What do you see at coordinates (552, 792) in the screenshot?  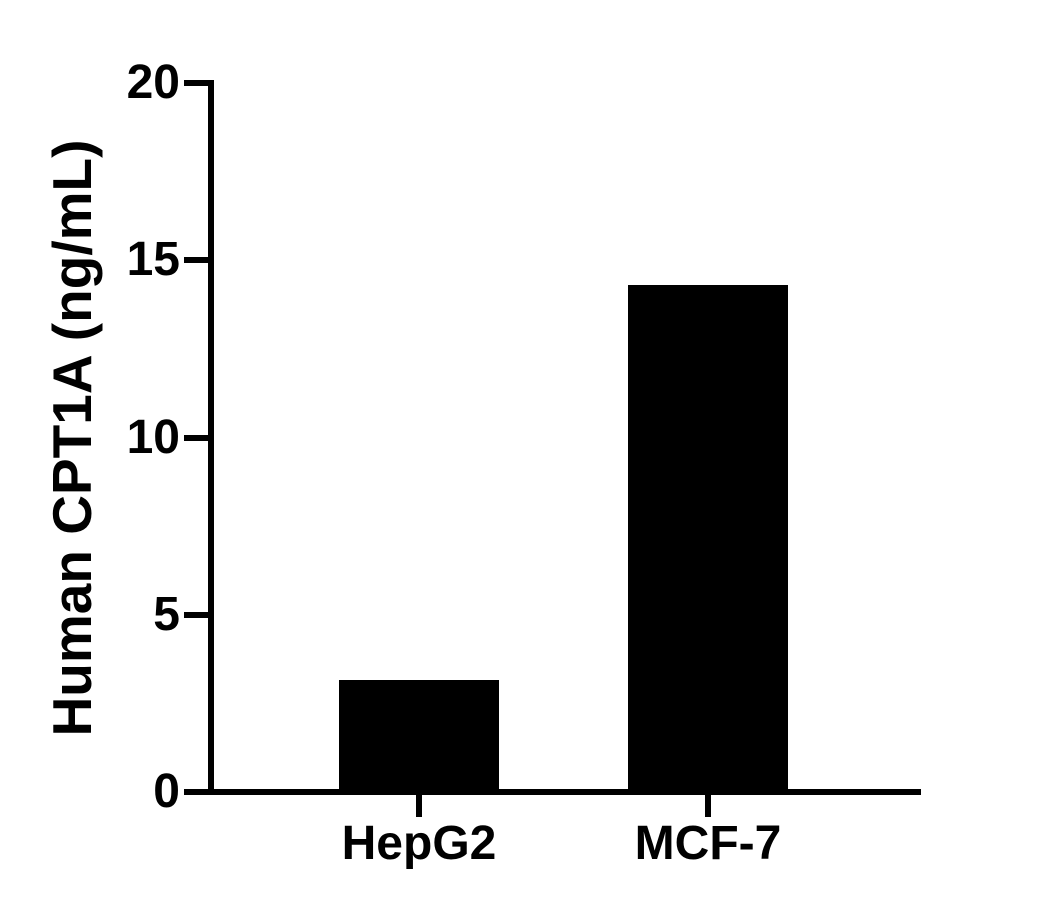 I see `x-axis-line` at bounding box center [552, 792].